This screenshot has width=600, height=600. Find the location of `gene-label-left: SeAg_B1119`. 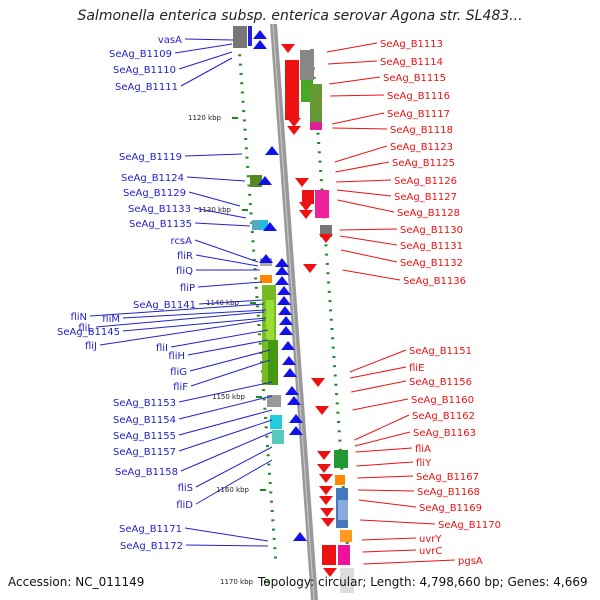

gene-label-left: SeAg_B1119 is located at coordinates (150, 157).